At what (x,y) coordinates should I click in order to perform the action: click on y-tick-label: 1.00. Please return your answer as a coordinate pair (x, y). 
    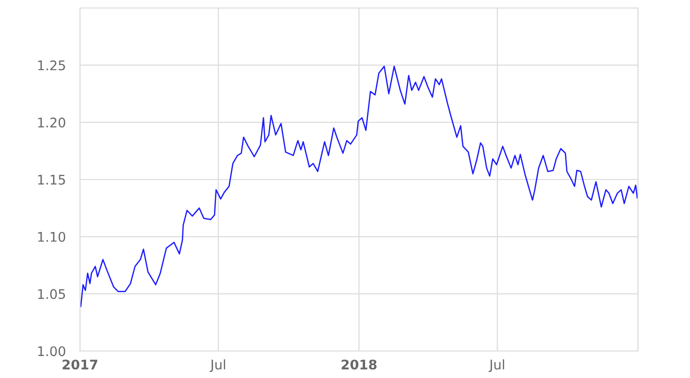
    Looking at the image, I should click on (52, 351).